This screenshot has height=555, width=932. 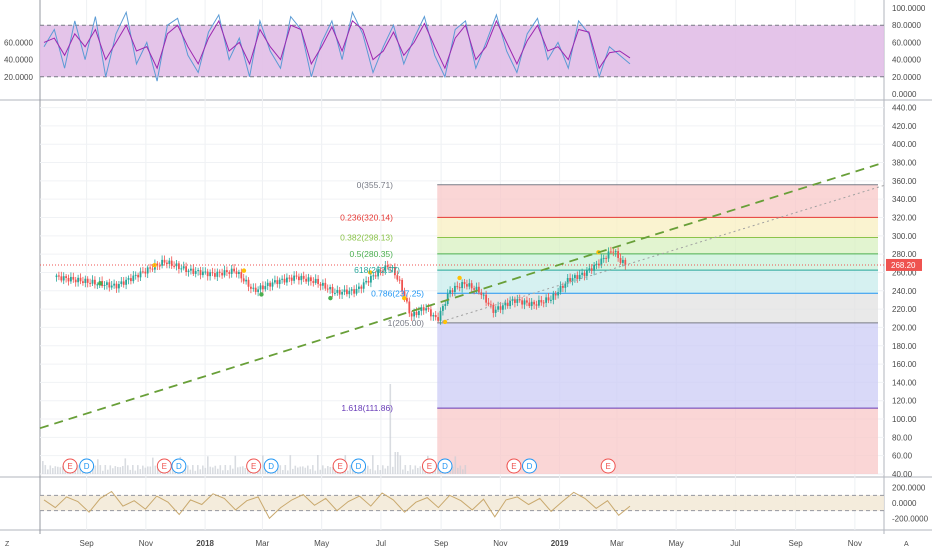 What do you see at coordinates (462, 505) in the screenshot?
I see `cci-panel` at bounding box center [462, 505].